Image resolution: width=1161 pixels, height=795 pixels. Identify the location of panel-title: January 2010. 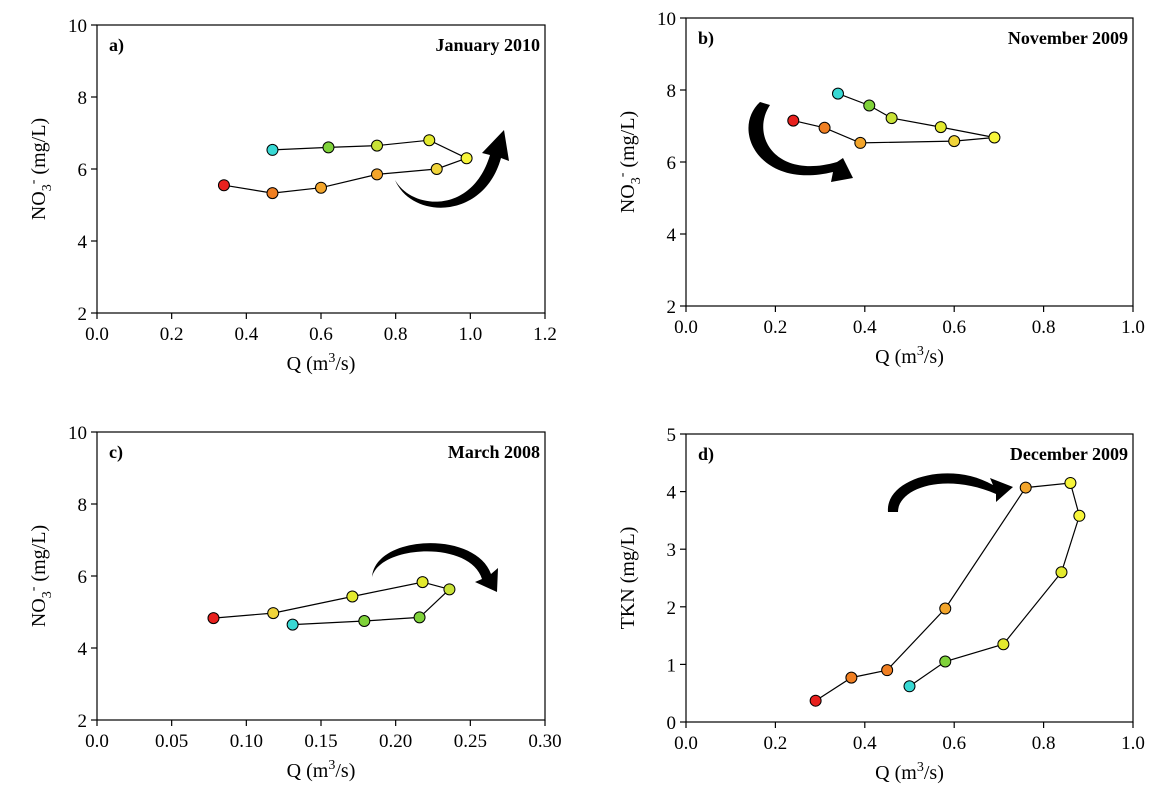
(487, 45).